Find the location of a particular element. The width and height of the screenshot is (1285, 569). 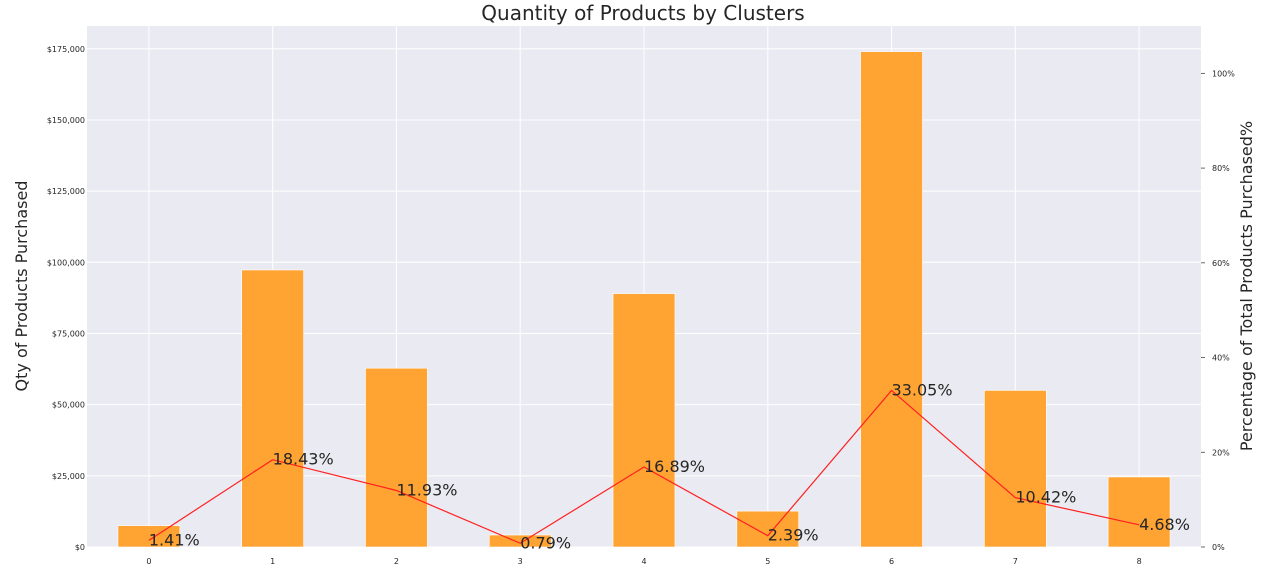

x-tick-label: 7 is located at coordinates (1015, 561).